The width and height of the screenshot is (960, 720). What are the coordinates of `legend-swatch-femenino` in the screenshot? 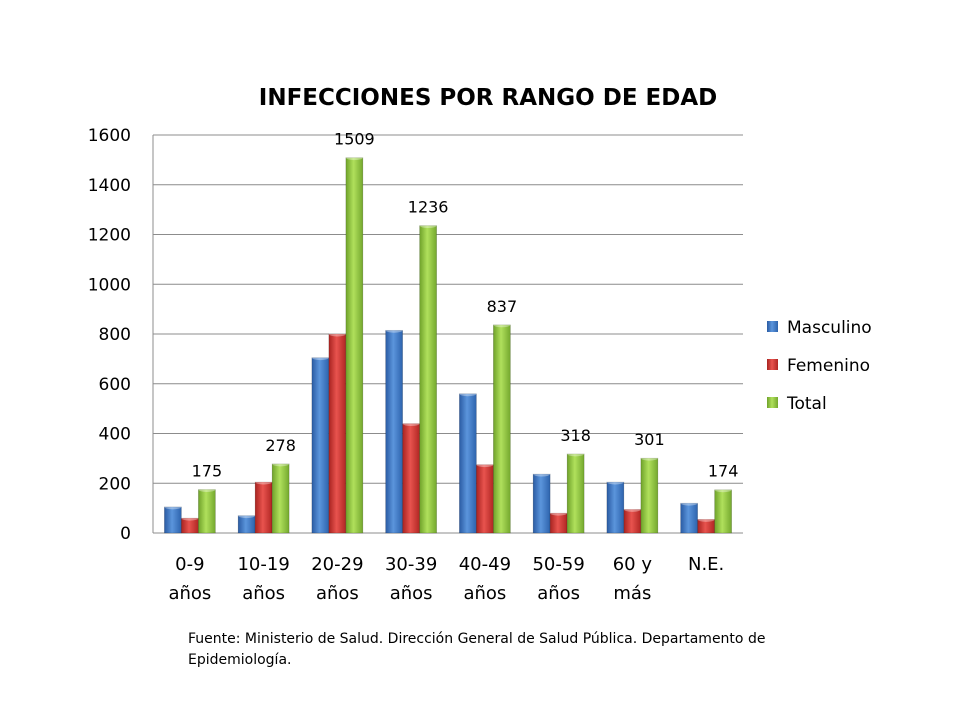 It's located at (772, 364).